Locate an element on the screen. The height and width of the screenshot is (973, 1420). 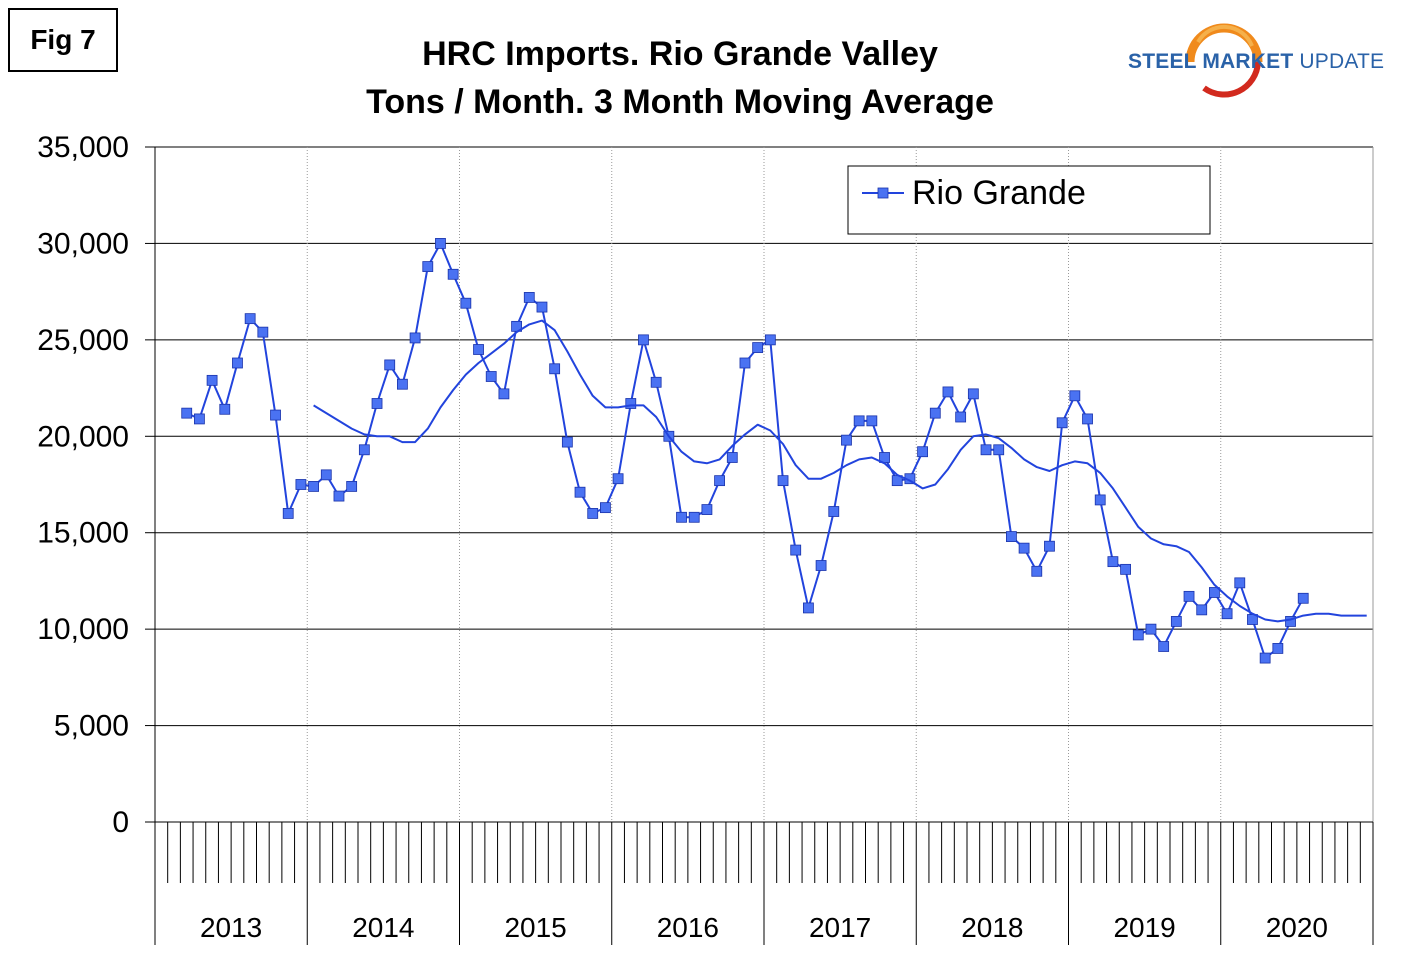
legend-box is located at coordinates (1029, 200).